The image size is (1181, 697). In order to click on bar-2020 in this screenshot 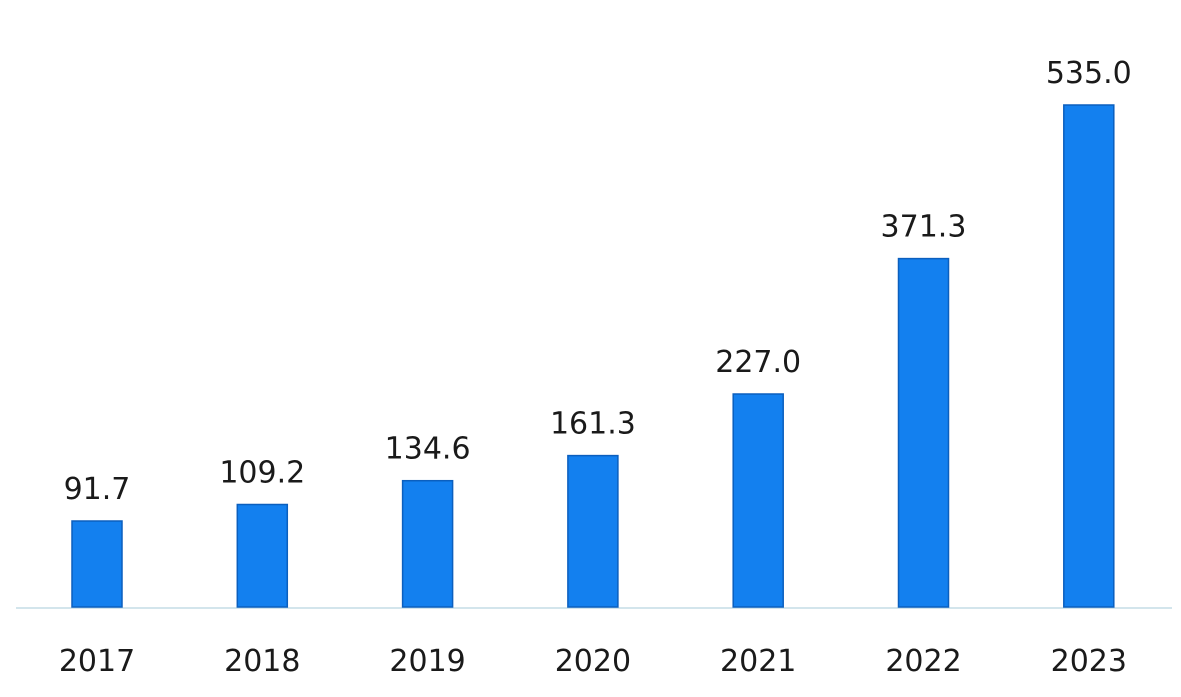, I will do `click(593, 531)`.